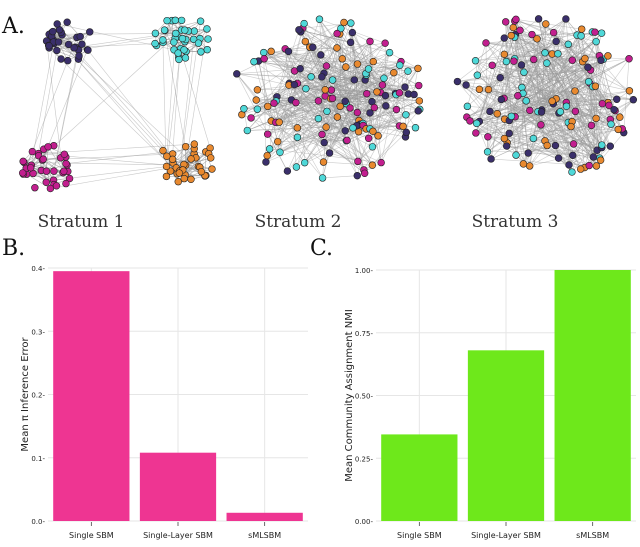 This screenshot has height=547, width=640. Describe the element at coordinates (322, 248) in the screenshot. I see `panel-c-label: C.` at that location.